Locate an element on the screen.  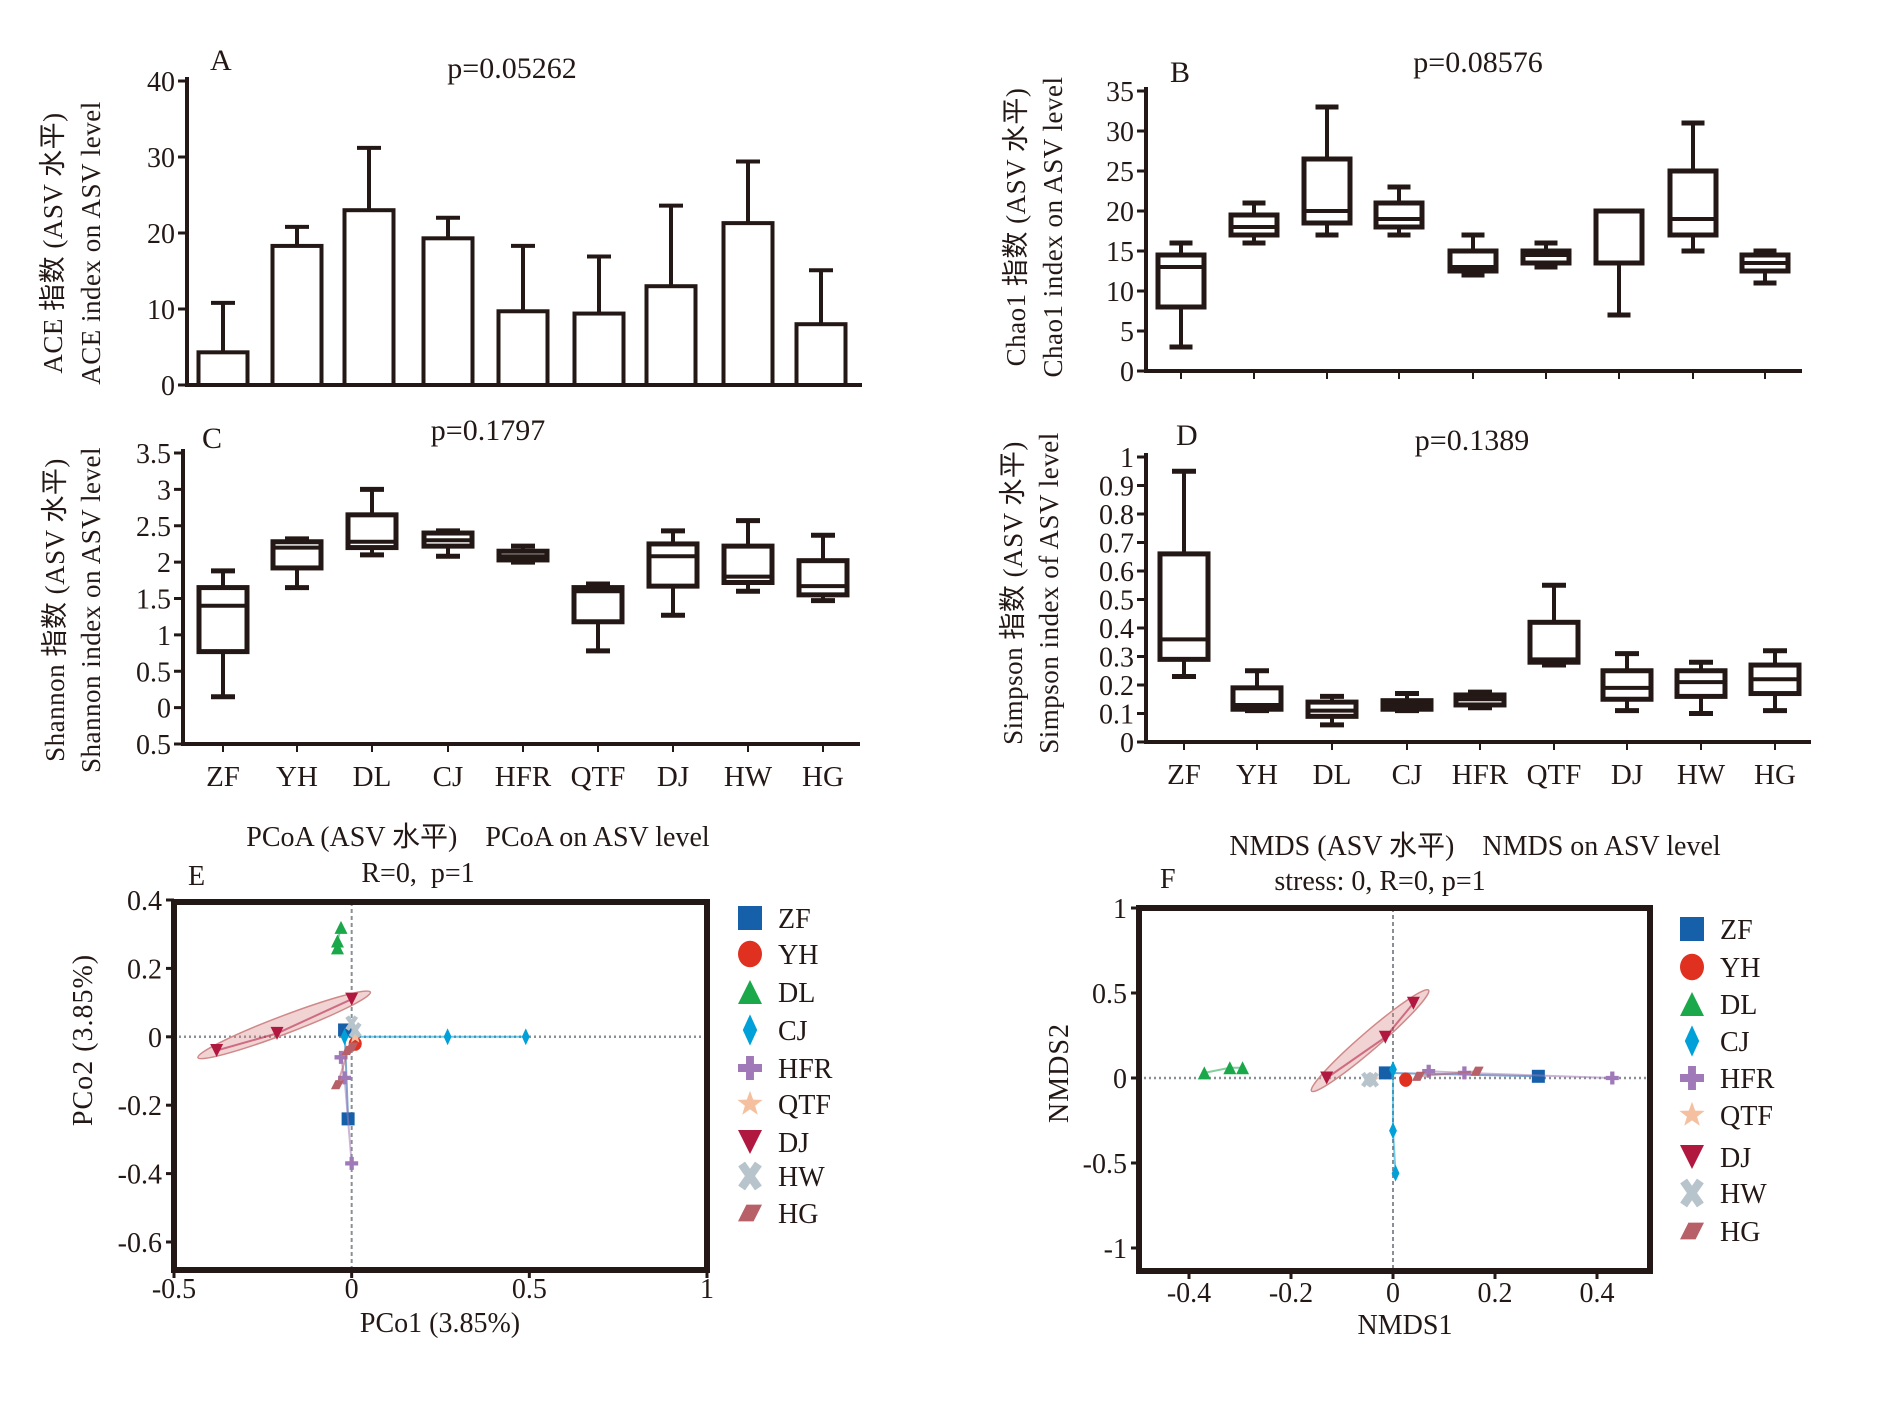
y-tick-label: 1.5 is located at coordinates (153, 600).